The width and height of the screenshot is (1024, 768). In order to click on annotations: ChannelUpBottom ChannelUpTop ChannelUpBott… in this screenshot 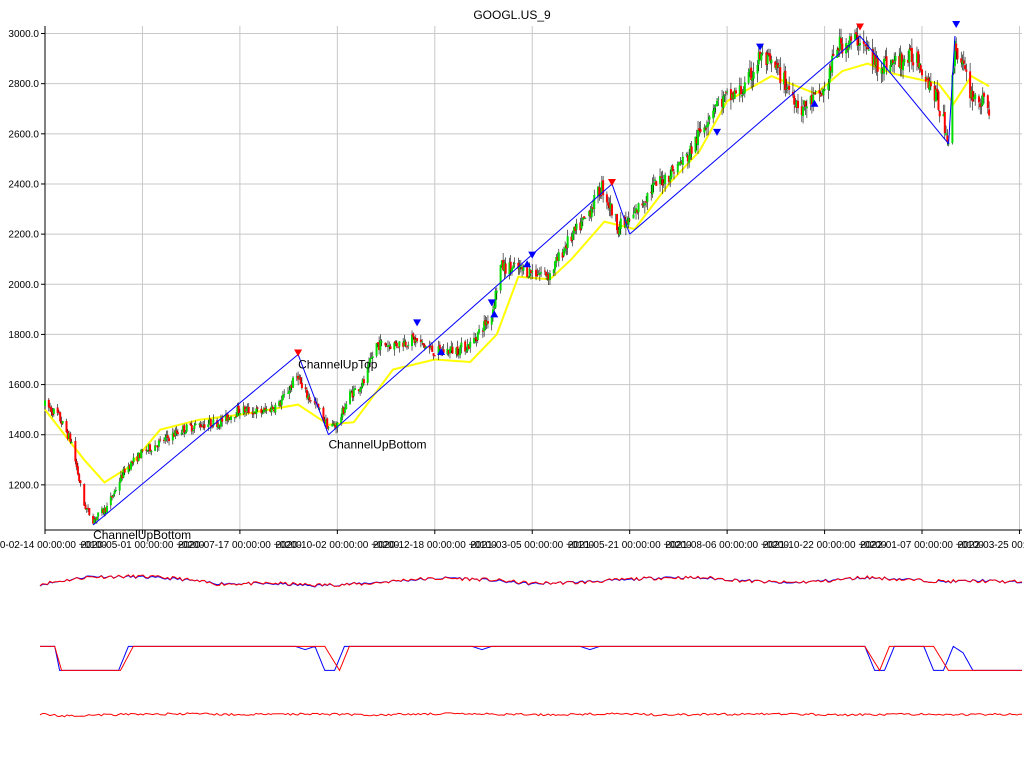, I will do `click(259, 449)`.